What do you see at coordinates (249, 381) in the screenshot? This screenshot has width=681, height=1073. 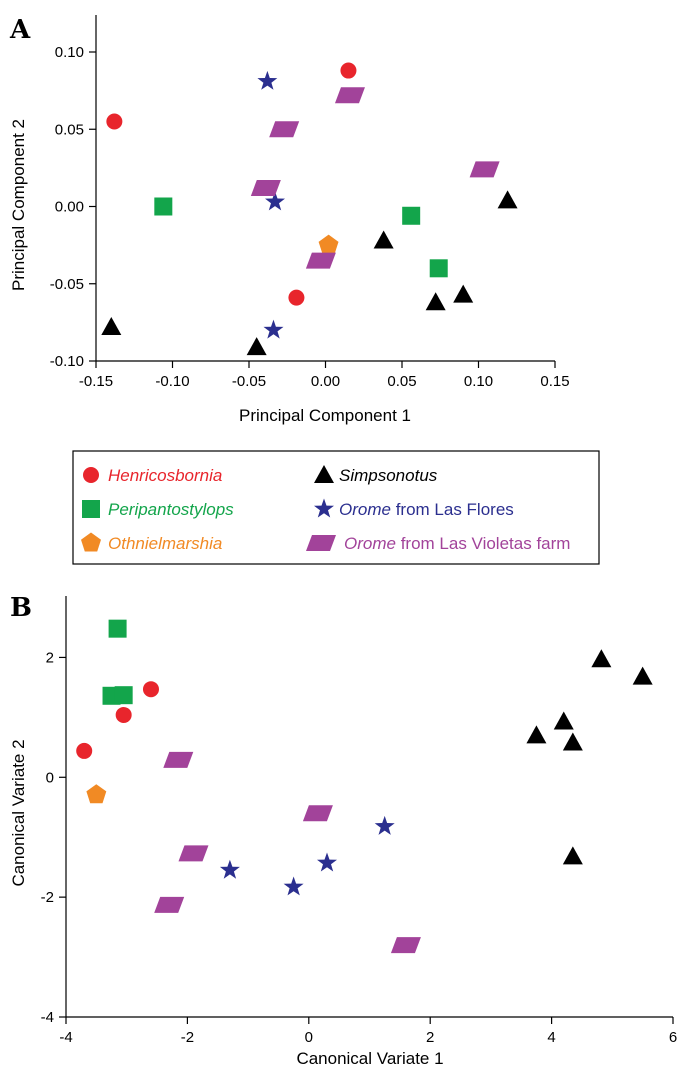 I see `x-tick-label-a: -0.05` at bounding box center [249, 381].